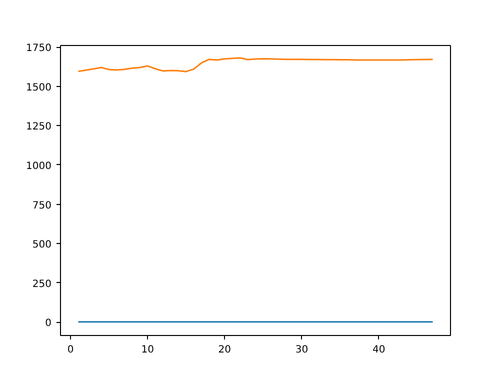 The height and width of the screenshot is (375, 500). I want to click on y-tick-label: 1250, so click(39, 127).